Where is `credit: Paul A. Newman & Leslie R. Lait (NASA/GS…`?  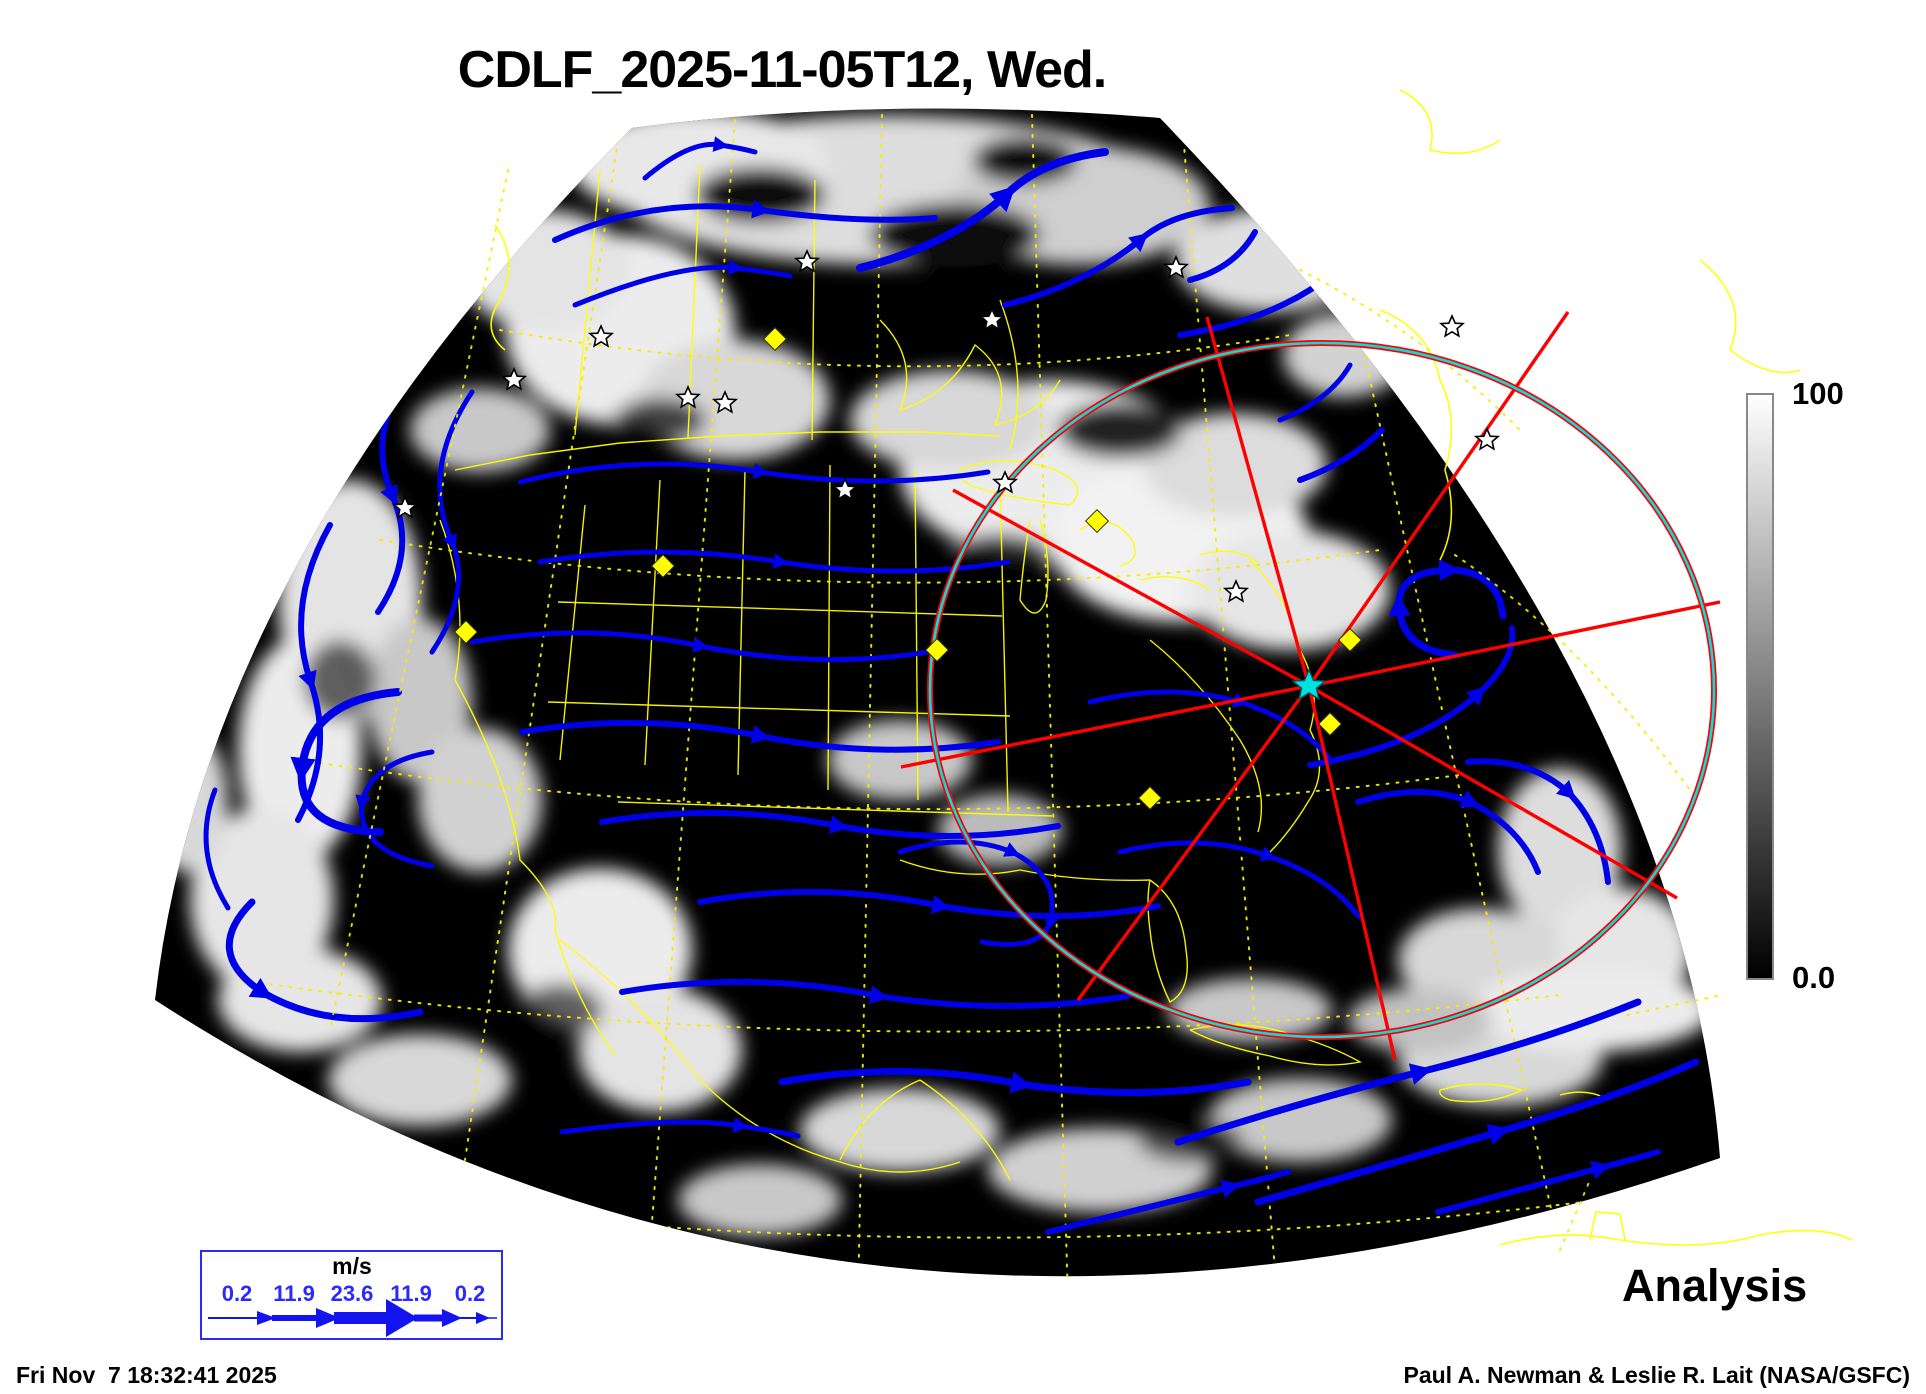 credit: Paul A. Newman & Leslie R. Lait (NASA/GS… is located at coordinates (1656, 1375).